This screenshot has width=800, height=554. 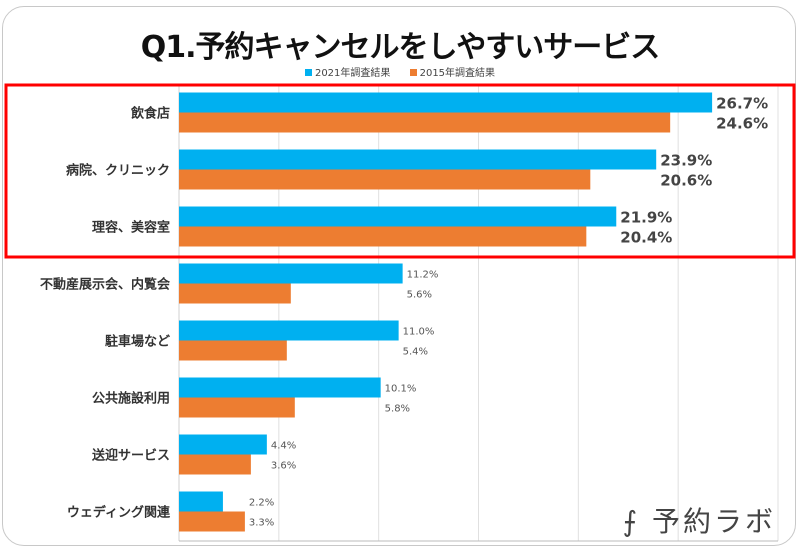 I want to click on legend: 2021年調査結果 2015年調査結果, so click(x=400, y=71).